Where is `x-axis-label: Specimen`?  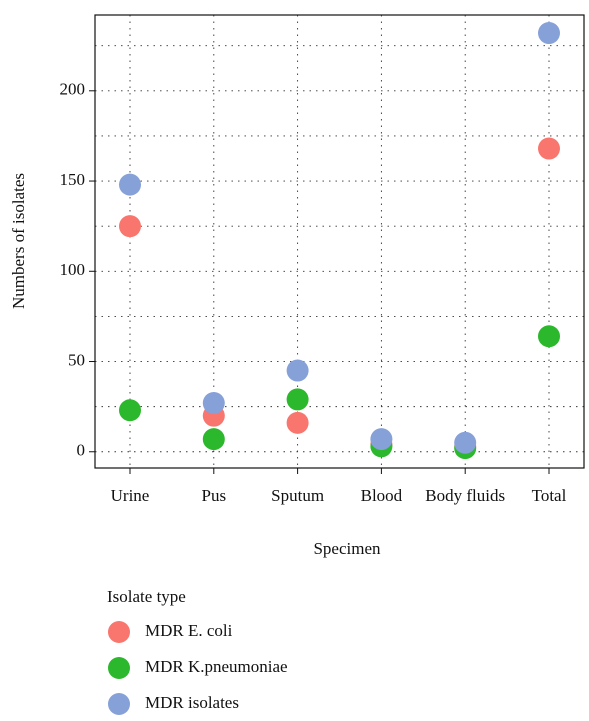 x-axis-label: Specimen is located at coordinates (347, 548).